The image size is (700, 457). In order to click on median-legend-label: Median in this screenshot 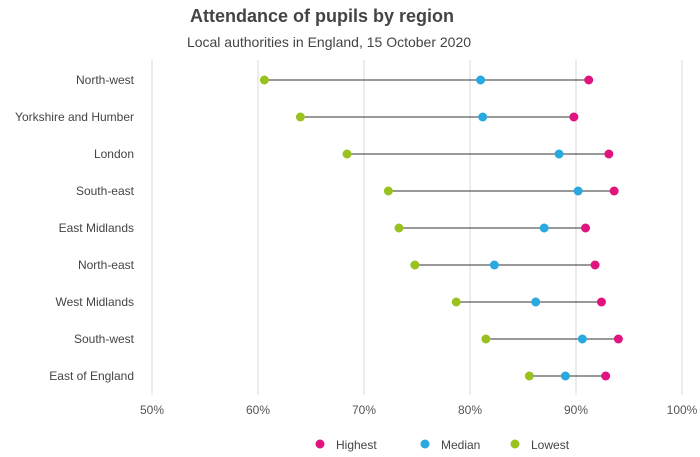, I will do `click(460, 445)`.